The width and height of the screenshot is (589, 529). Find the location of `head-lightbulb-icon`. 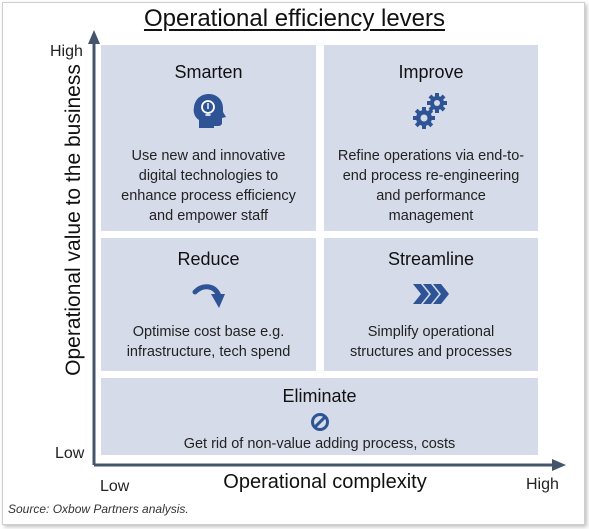

head-lightbulb-icon is located at coordinates (208, 111).